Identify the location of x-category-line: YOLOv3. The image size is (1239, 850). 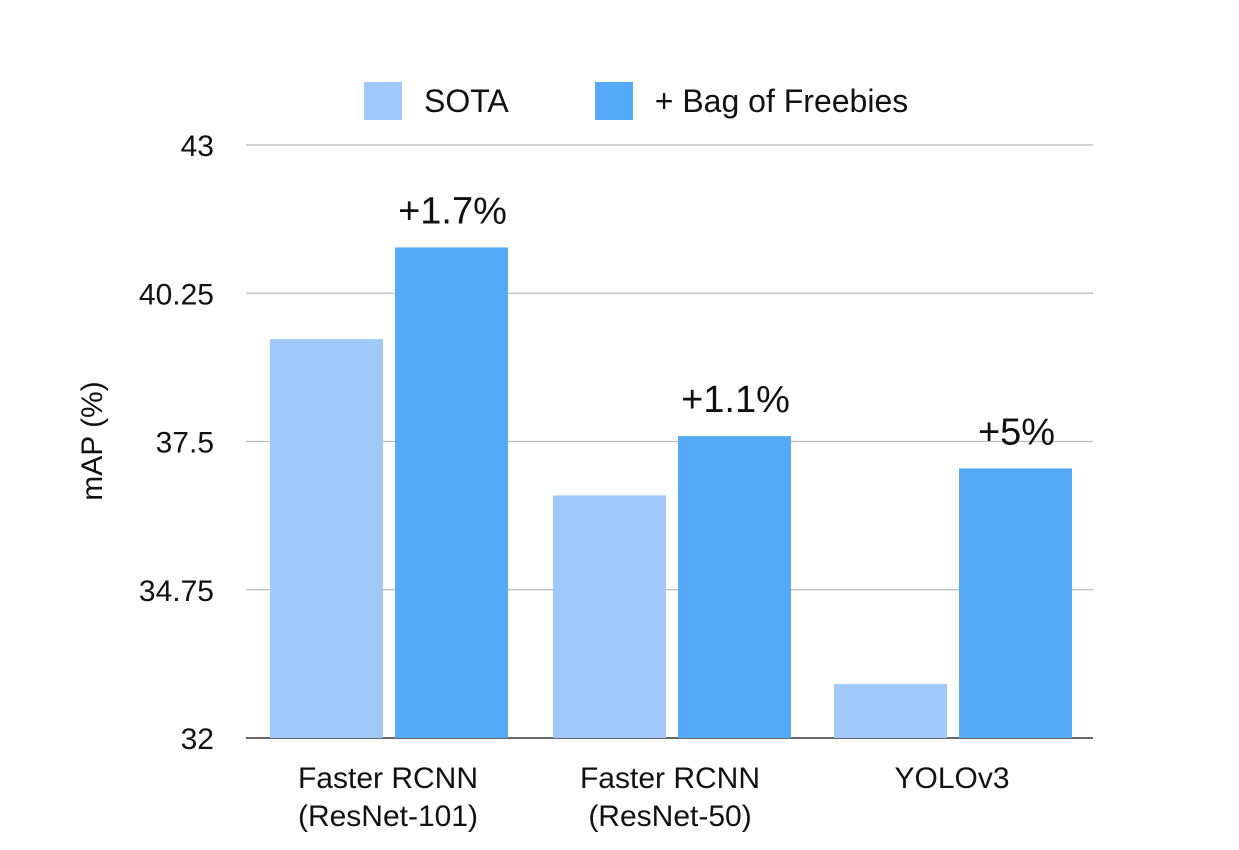
(952, 778).